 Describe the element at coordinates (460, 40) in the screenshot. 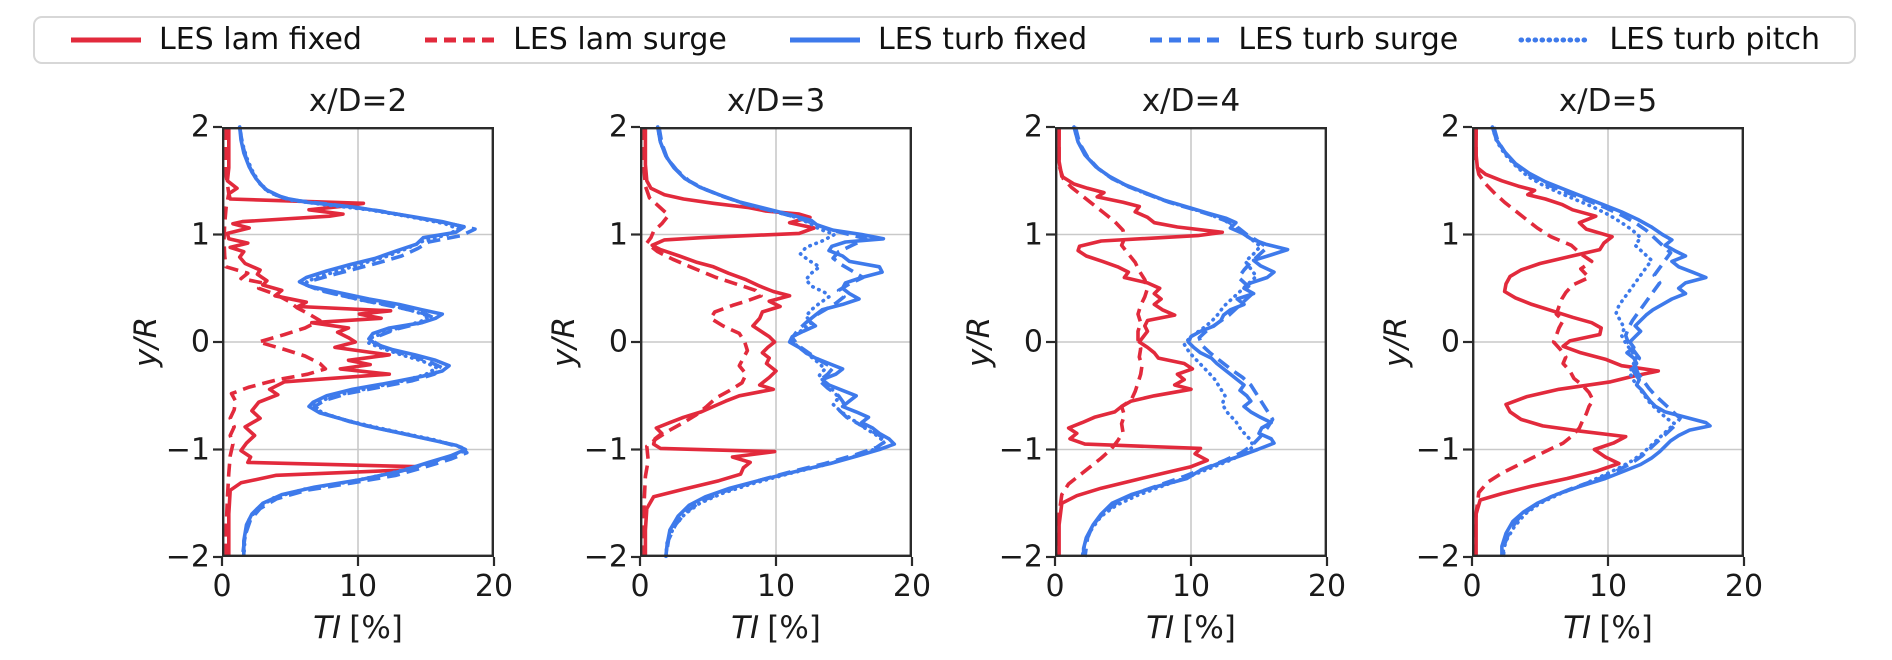

I see `dashed-red-line-icon` at that location.